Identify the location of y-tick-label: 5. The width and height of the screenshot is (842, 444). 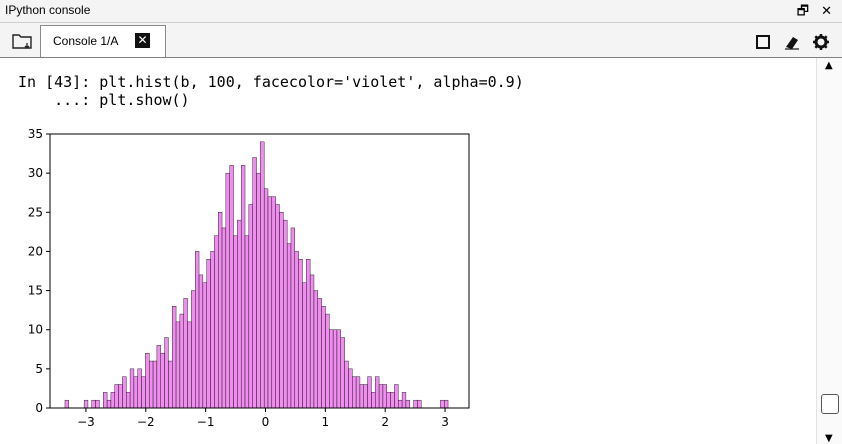
(39, 369).